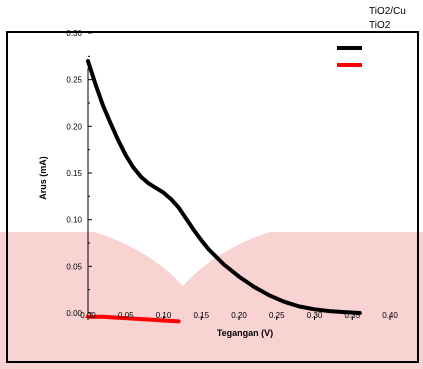  What do you see at coordinates (387, 11) in the screenshot?
I see `legend-label-tio2-cu: TiO2/Cu` at bounding box center [387, 11].